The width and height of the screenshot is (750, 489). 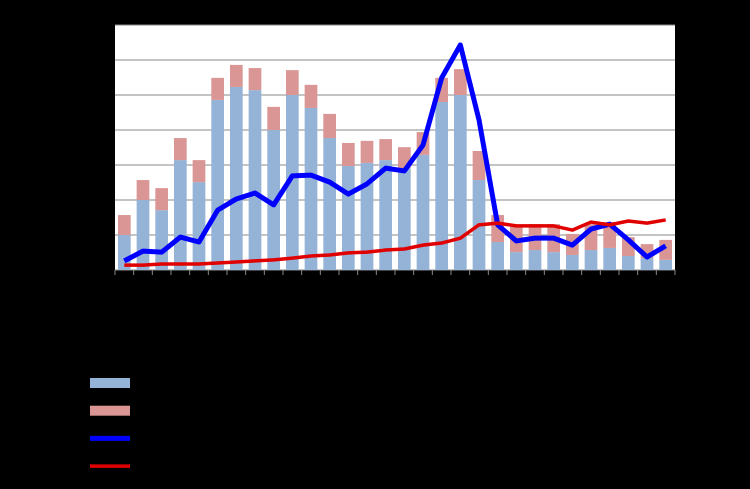 I want to click on line, so click(x=395, y=242).